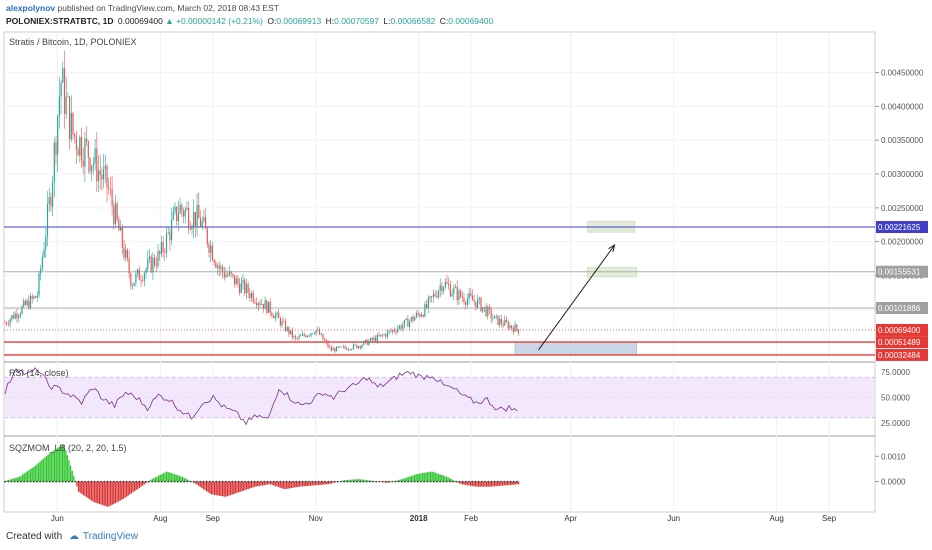  Describe the element at coordinates (673, 518) in the screenshot. I see `x-tick-label: Jun` at that location.